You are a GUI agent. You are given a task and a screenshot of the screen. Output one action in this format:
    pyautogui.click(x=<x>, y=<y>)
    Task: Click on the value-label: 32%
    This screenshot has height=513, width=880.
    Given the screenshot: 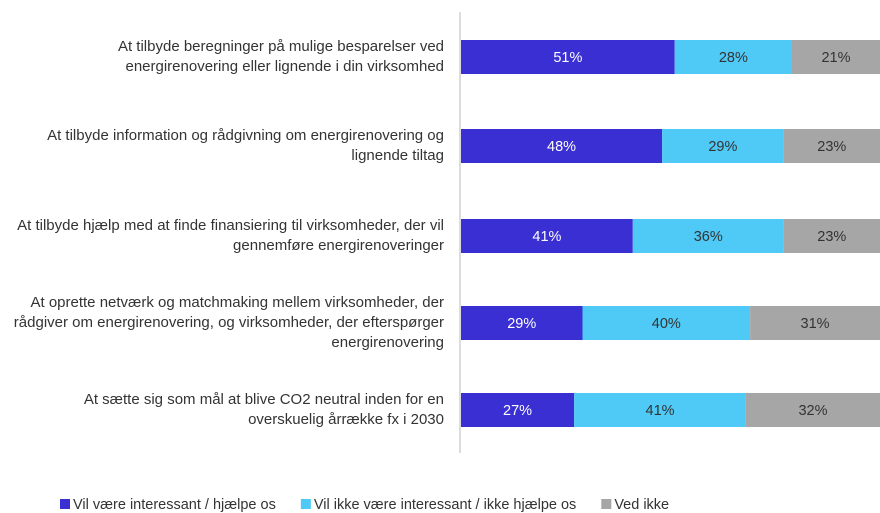 What is the action you would take?
    pyautogui.click(x=812, y=411)
    